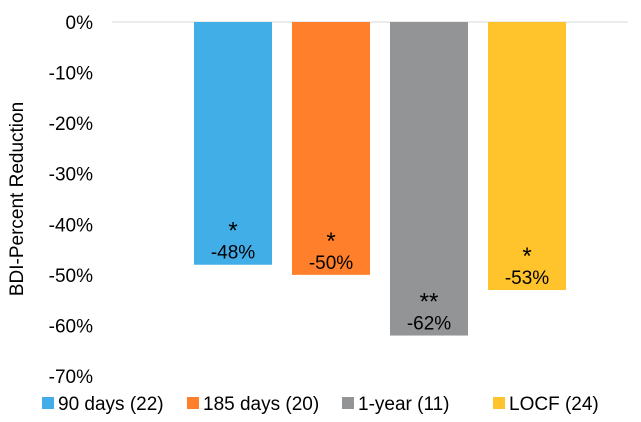 The image size is (641, 422). Describe the element at coordinates (71, 326) in the screenshot. I see `y-tick-label: -60%` at that location.